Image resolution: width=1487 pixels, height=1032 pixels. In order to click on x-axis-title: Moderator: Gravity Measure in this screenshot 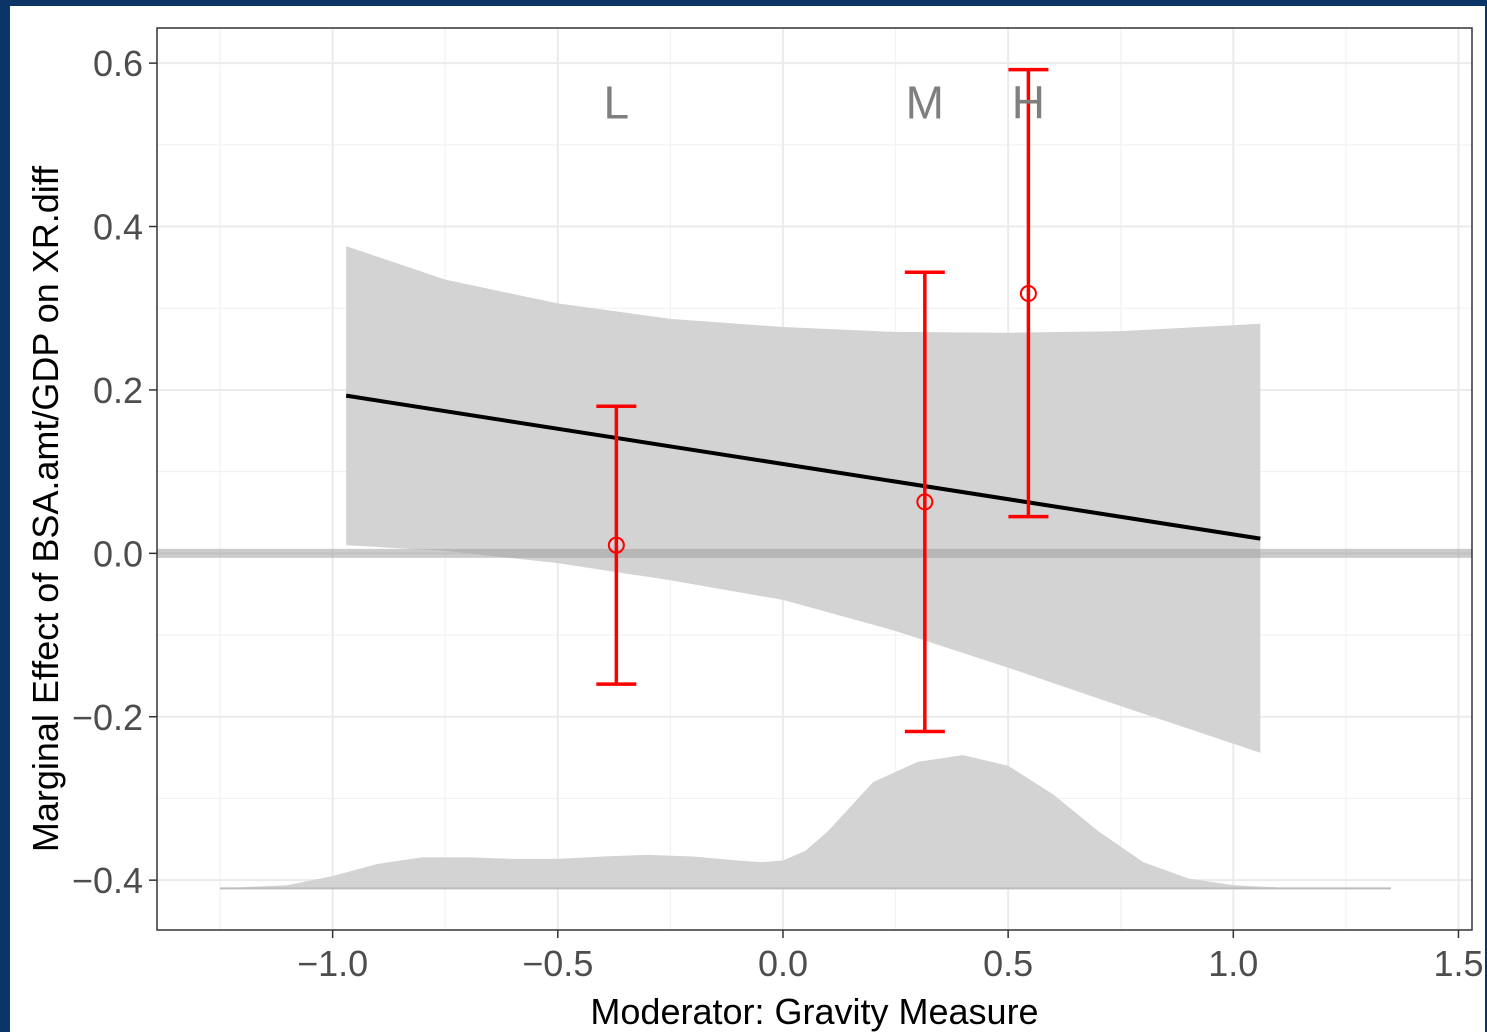, I will do `click(814, 1011)`.